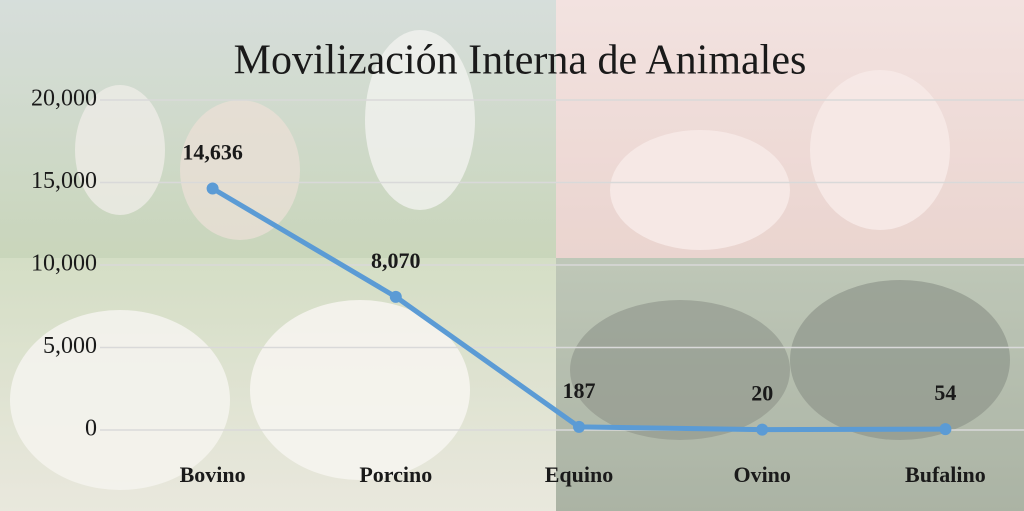 The image size is (1024, 511). I want to click on chart-title: Movilización Interna de Animales, so click(520, 61).